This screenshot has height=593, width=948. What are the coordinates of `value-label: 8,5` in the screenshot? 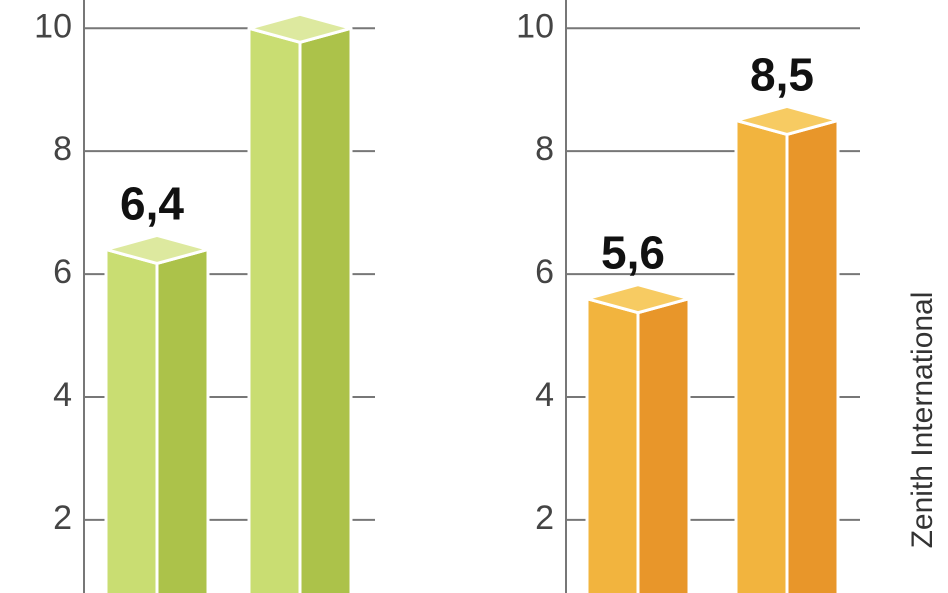 It's located at (782, 74).